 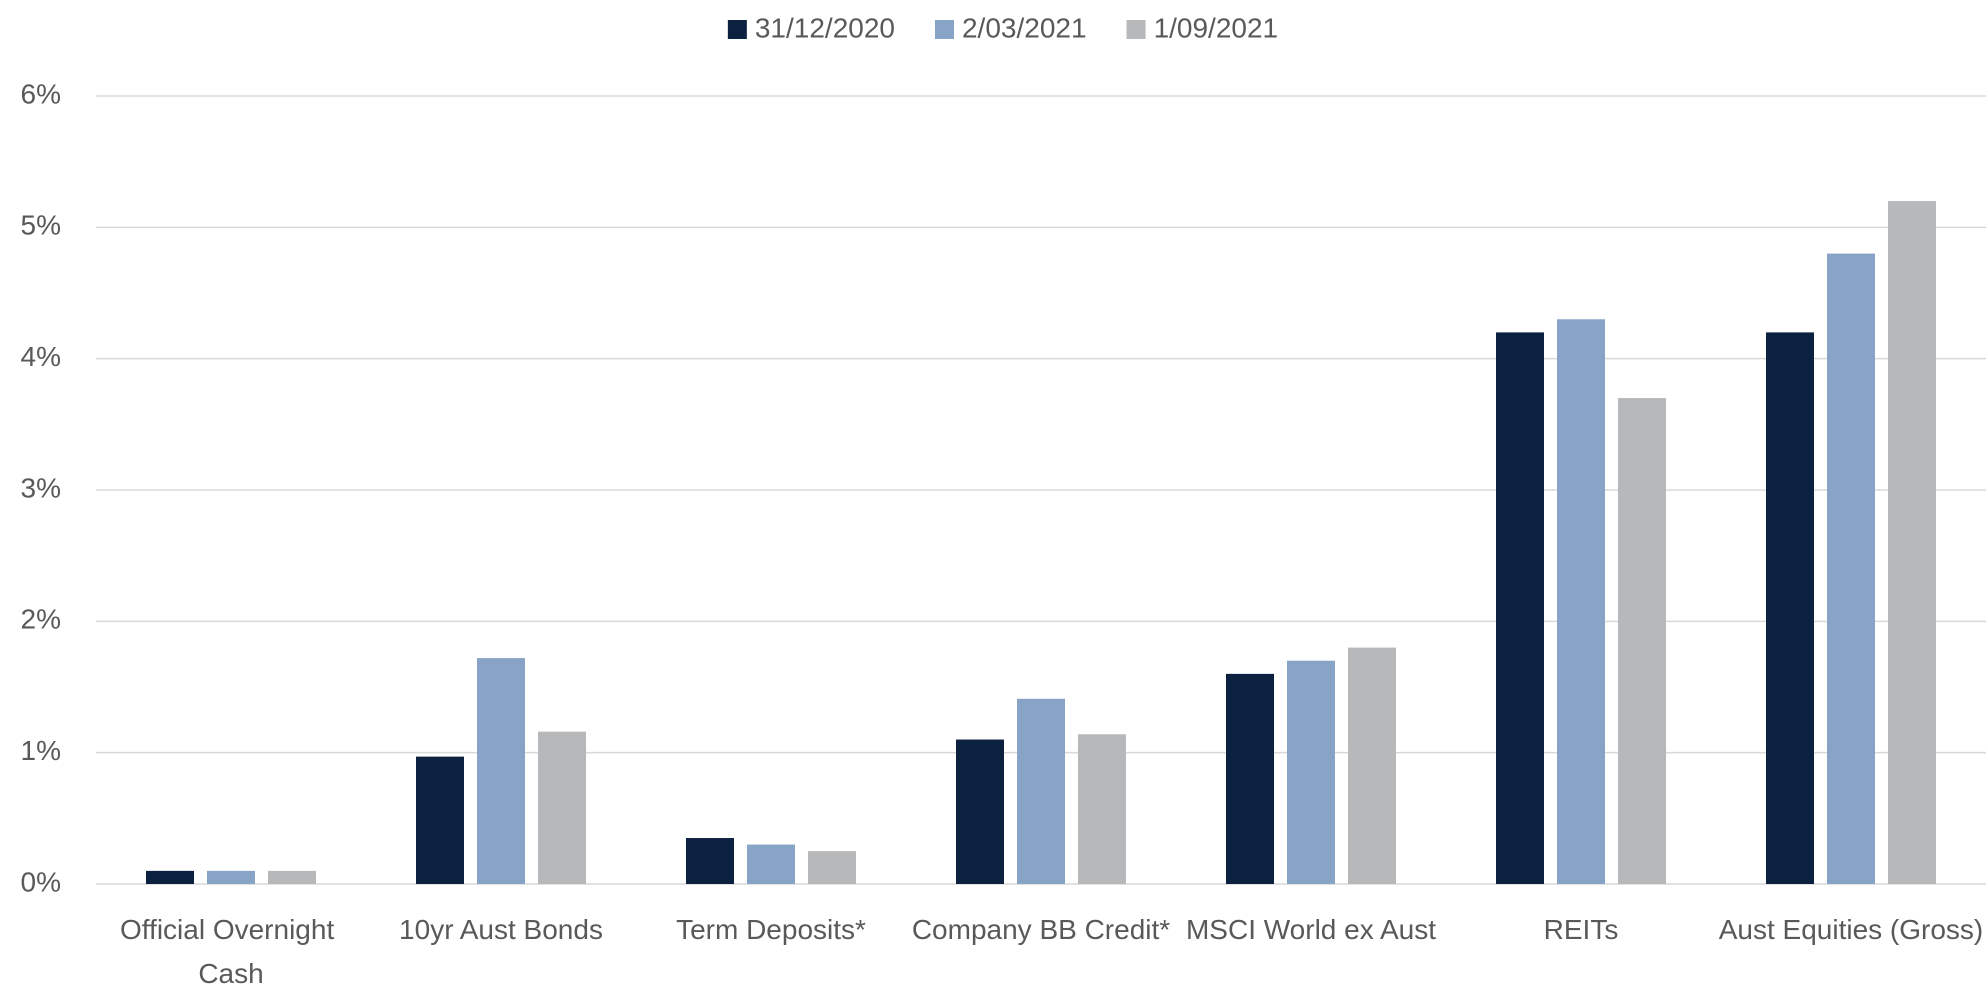 I want to click on y-tick-label: 2%, so click(x=41, y=619).